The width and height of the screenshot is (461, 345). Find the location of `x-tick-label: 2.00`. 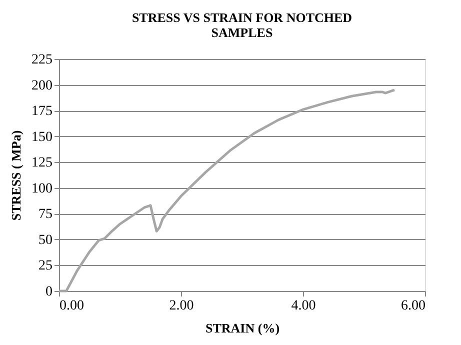

x-tick-label: 2.00 is located at coordinates (181, 306).